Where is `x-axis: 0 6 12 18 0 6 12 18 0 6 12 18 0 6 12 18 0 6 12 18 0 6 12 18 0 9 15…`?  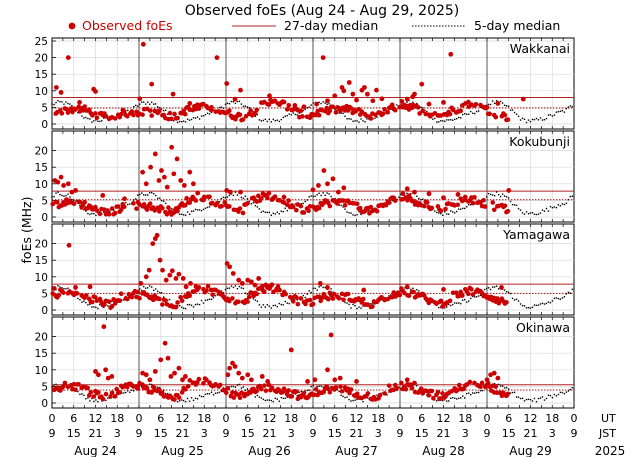 x-axis: 0 6 12 18 0 6 12 18 0 6 12 18 0 6 12 18 0 6 12 18 0 6 12 18 0 9 15… is located at coordinates (337, 434).